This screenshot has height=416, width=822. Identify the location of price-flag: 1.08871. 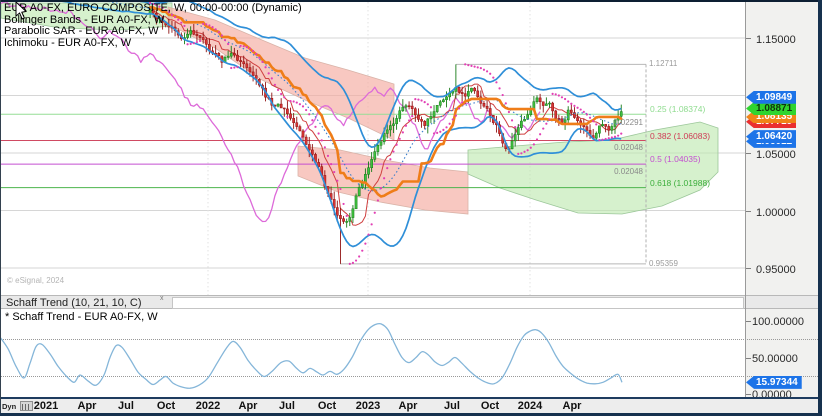
(771, 108).